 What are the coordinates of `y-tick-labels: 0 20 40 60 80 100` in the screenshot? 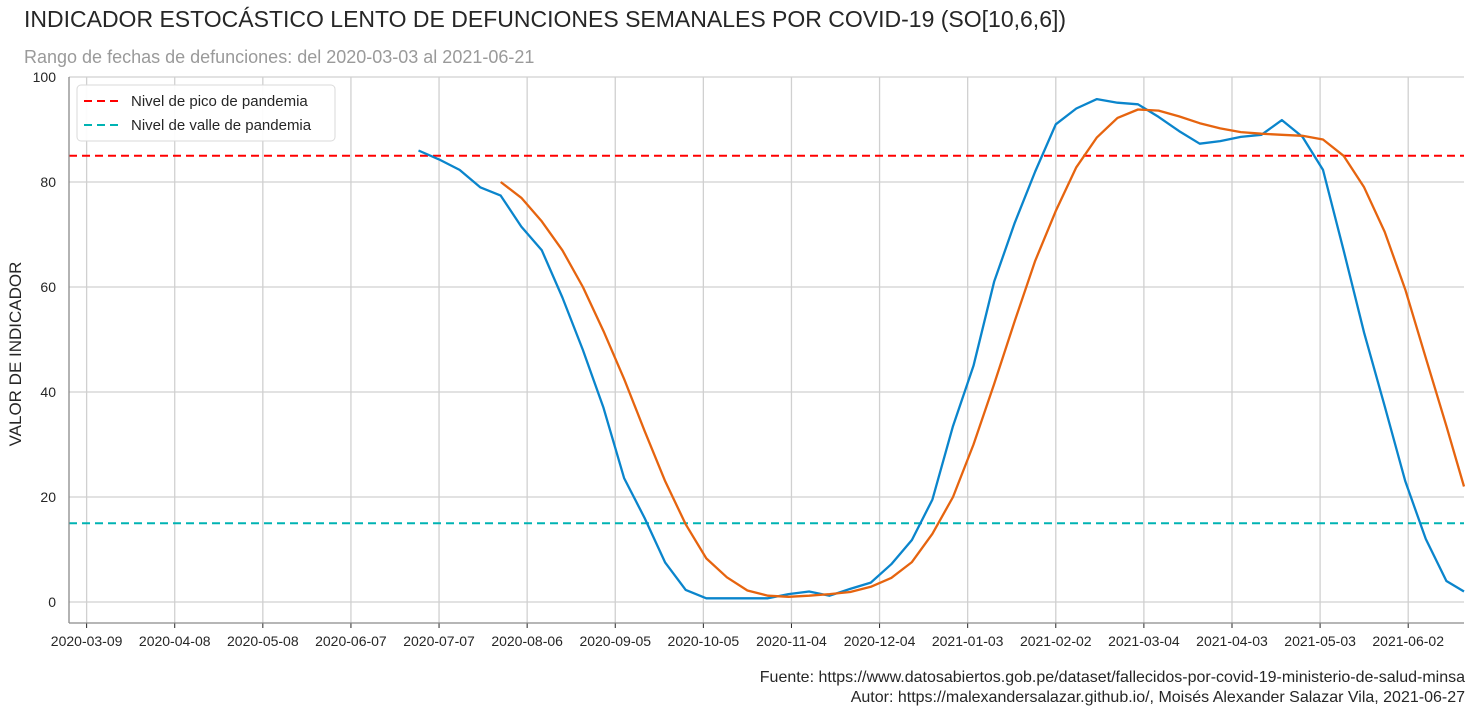 It's located at (45, 339).